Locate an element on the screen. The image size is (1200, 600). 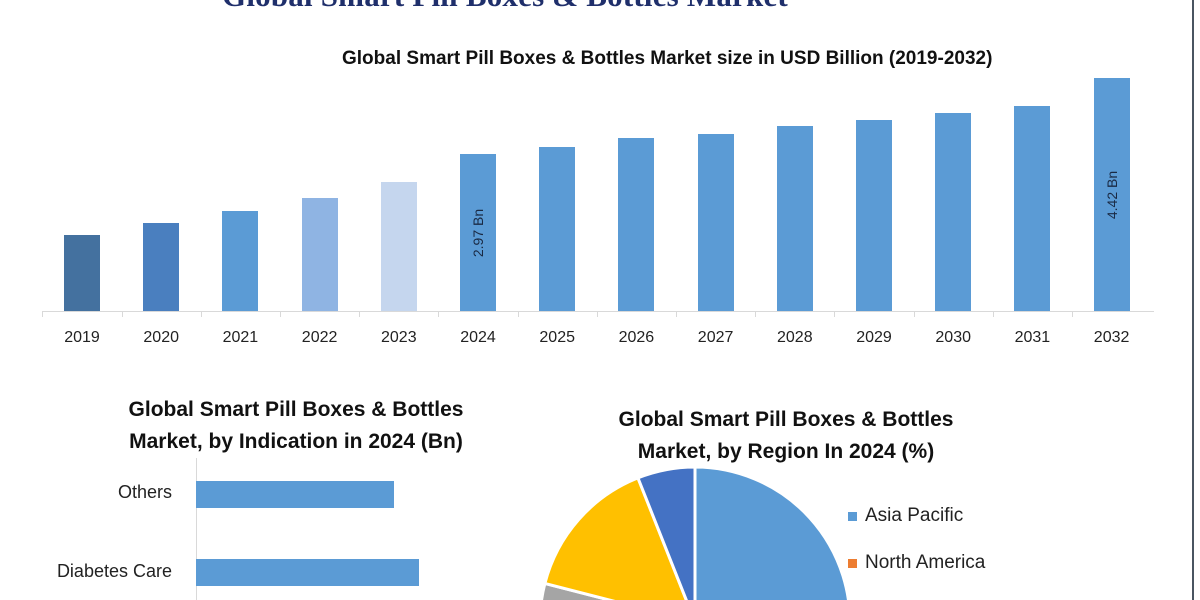
legend-label-asia-pacific: Asia Pacific is located at coordinates (914, 515).